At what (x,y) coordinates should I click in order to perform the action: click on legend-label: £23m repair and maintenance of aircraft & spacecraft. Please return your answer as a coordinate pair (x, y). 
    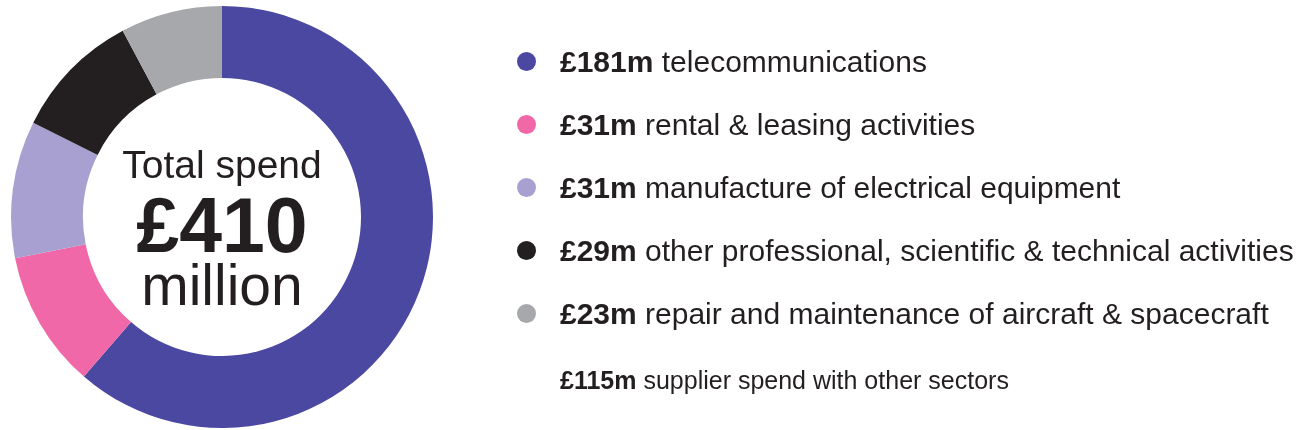
    Looking at the image, I should click on (914, 313).